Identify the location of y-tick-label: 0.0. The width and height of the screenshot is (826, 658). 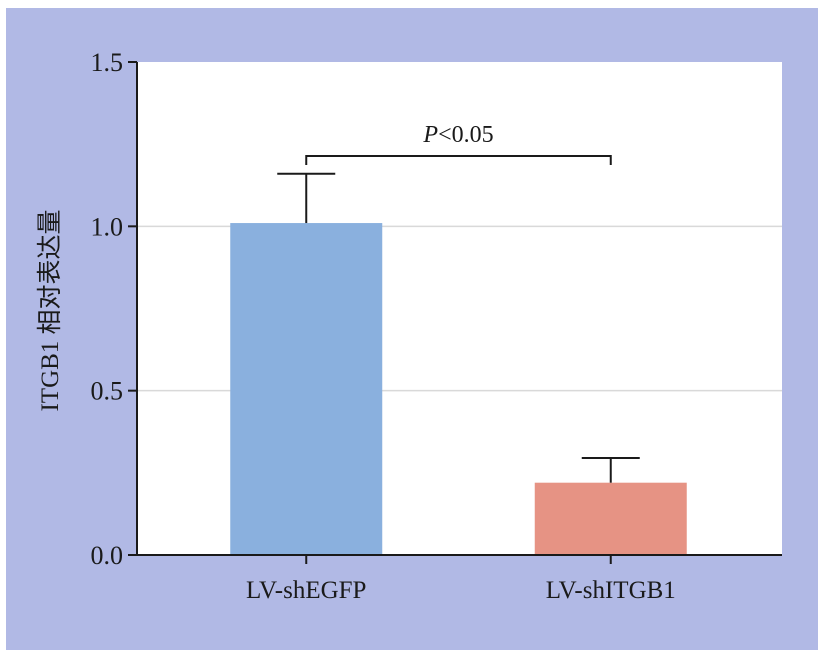
(107, 555).